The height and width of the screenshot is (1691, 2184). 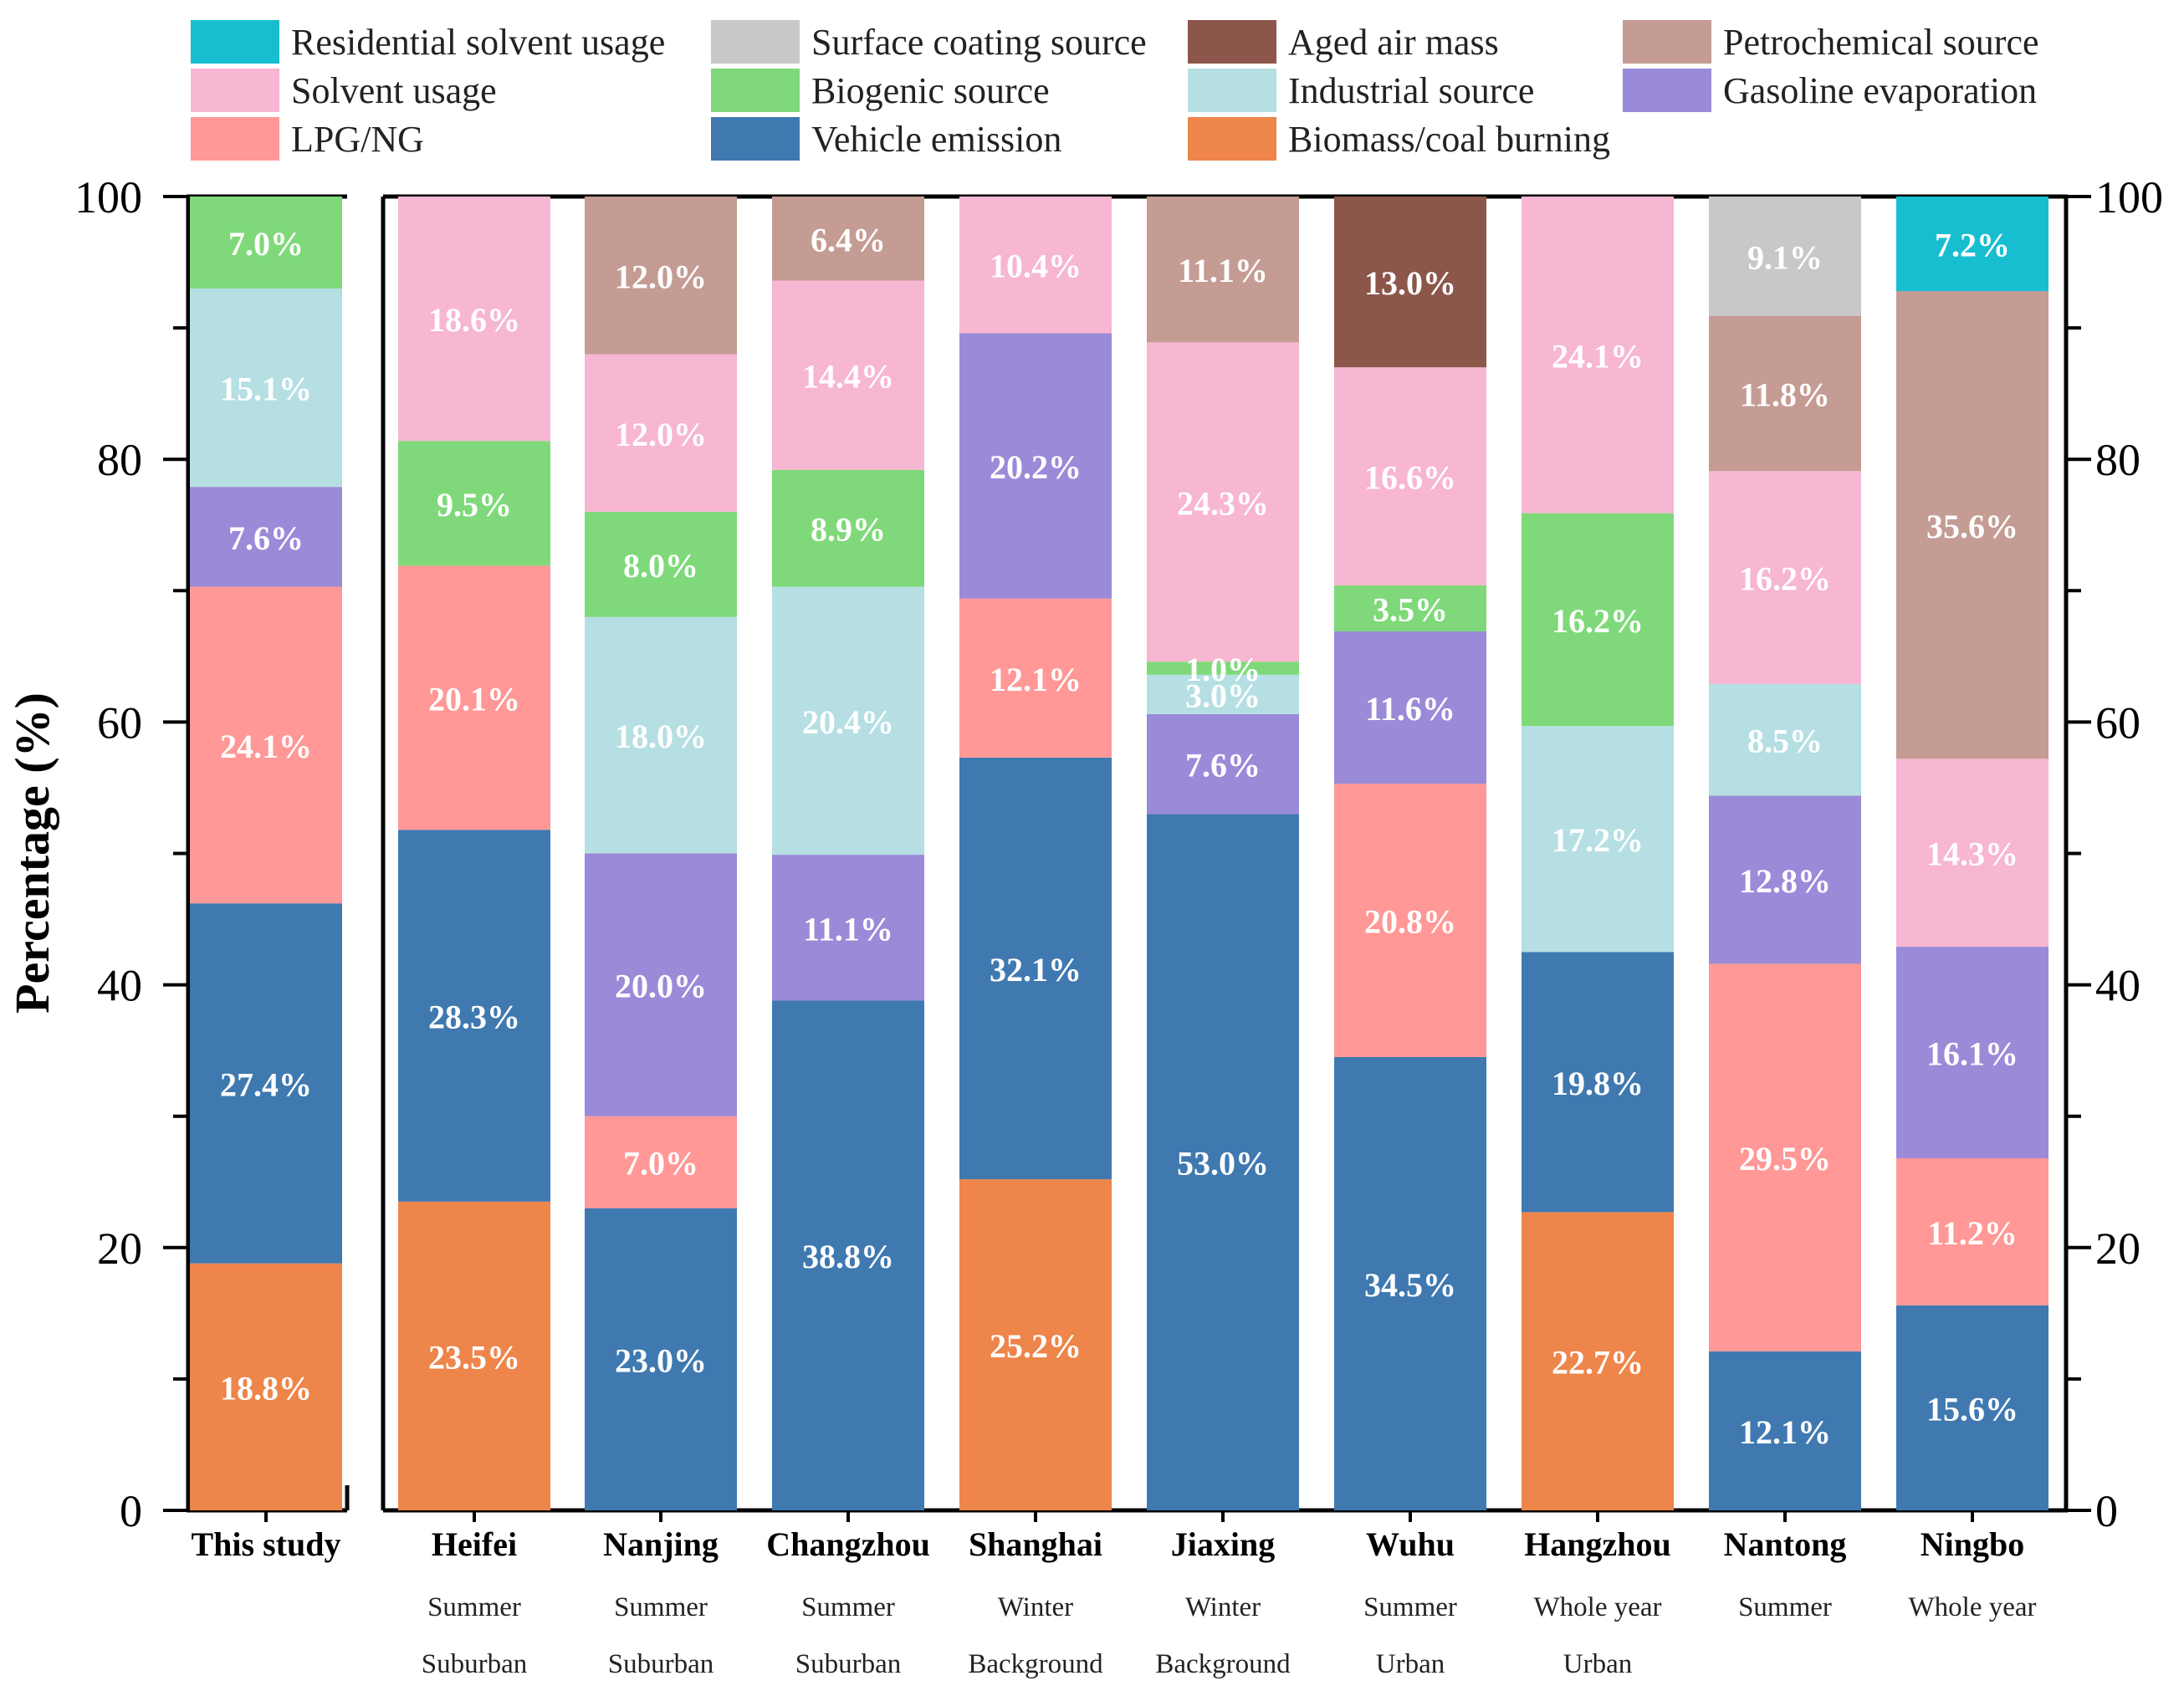 What do you see at coordinates (1598, 1083) in the screenshot?
I see `data-label: 19.8%` at bounding box center [1598, 1083].